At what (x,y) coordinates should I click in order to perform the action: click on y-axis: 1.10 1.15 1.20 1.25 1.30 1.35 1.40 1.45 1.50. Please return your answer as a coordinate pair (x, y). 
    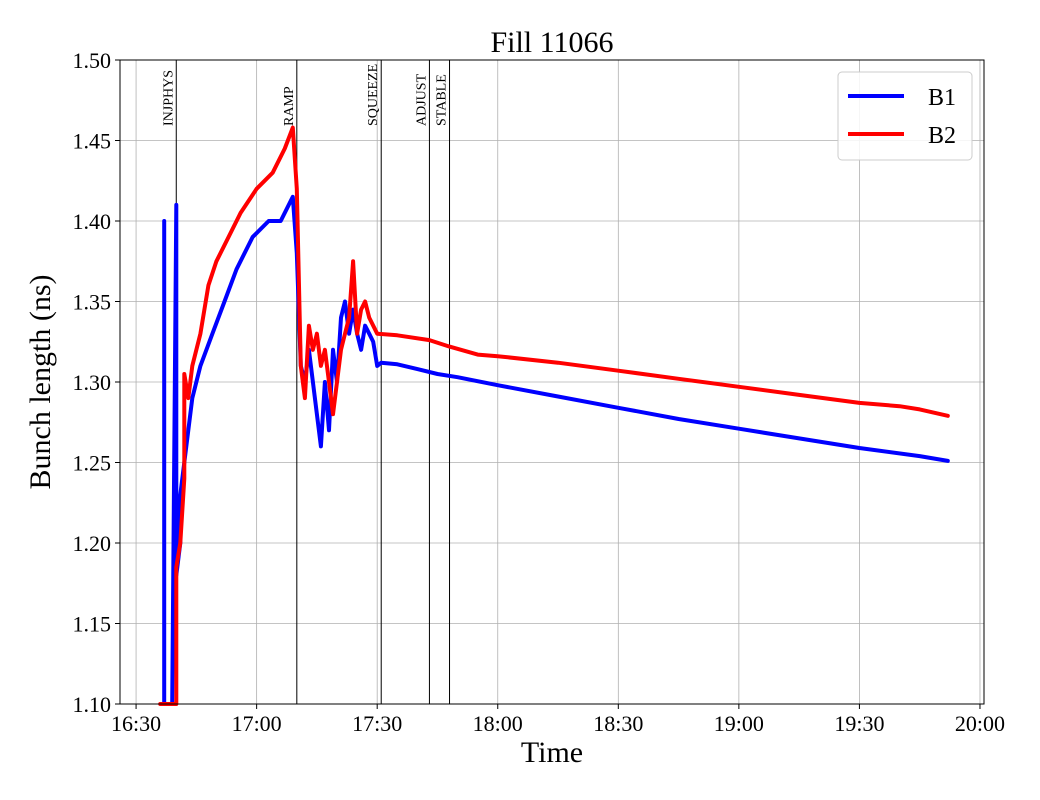
    Looking at the image, I should click on (96, 382).